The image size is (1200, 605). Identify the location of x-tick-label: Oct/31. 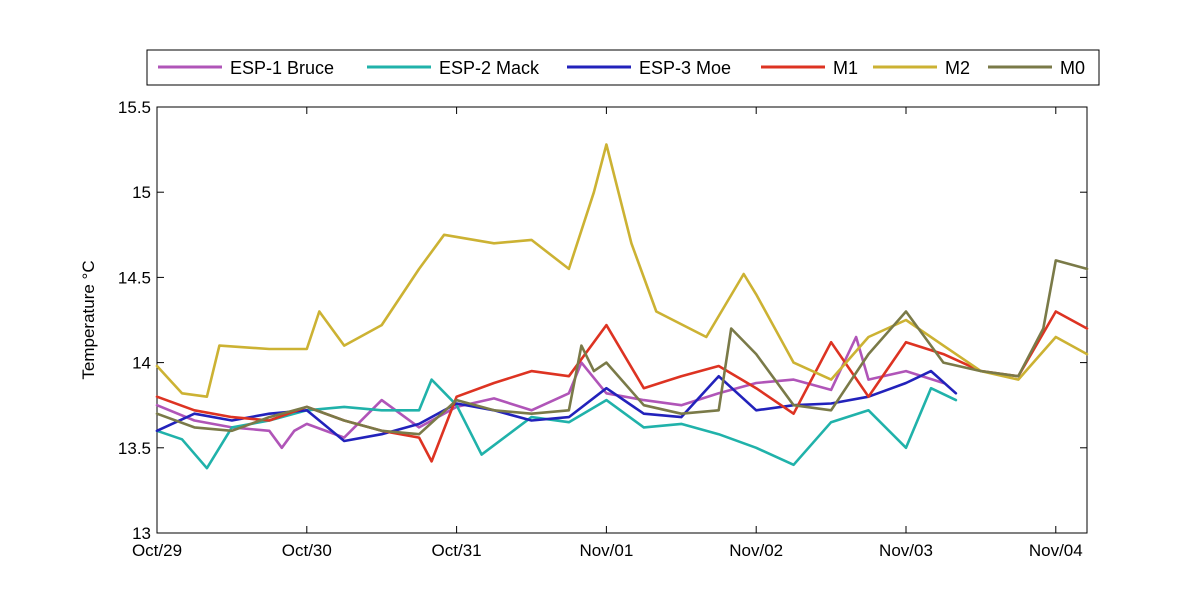
(457, 550).